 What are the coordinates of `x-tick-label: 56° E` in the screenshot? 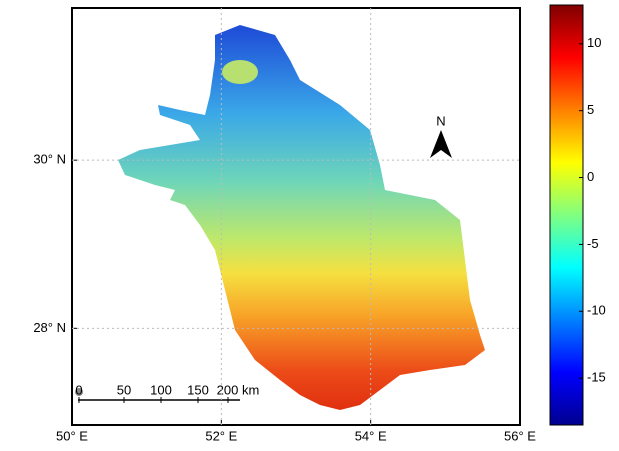 It's located at (520, 435).